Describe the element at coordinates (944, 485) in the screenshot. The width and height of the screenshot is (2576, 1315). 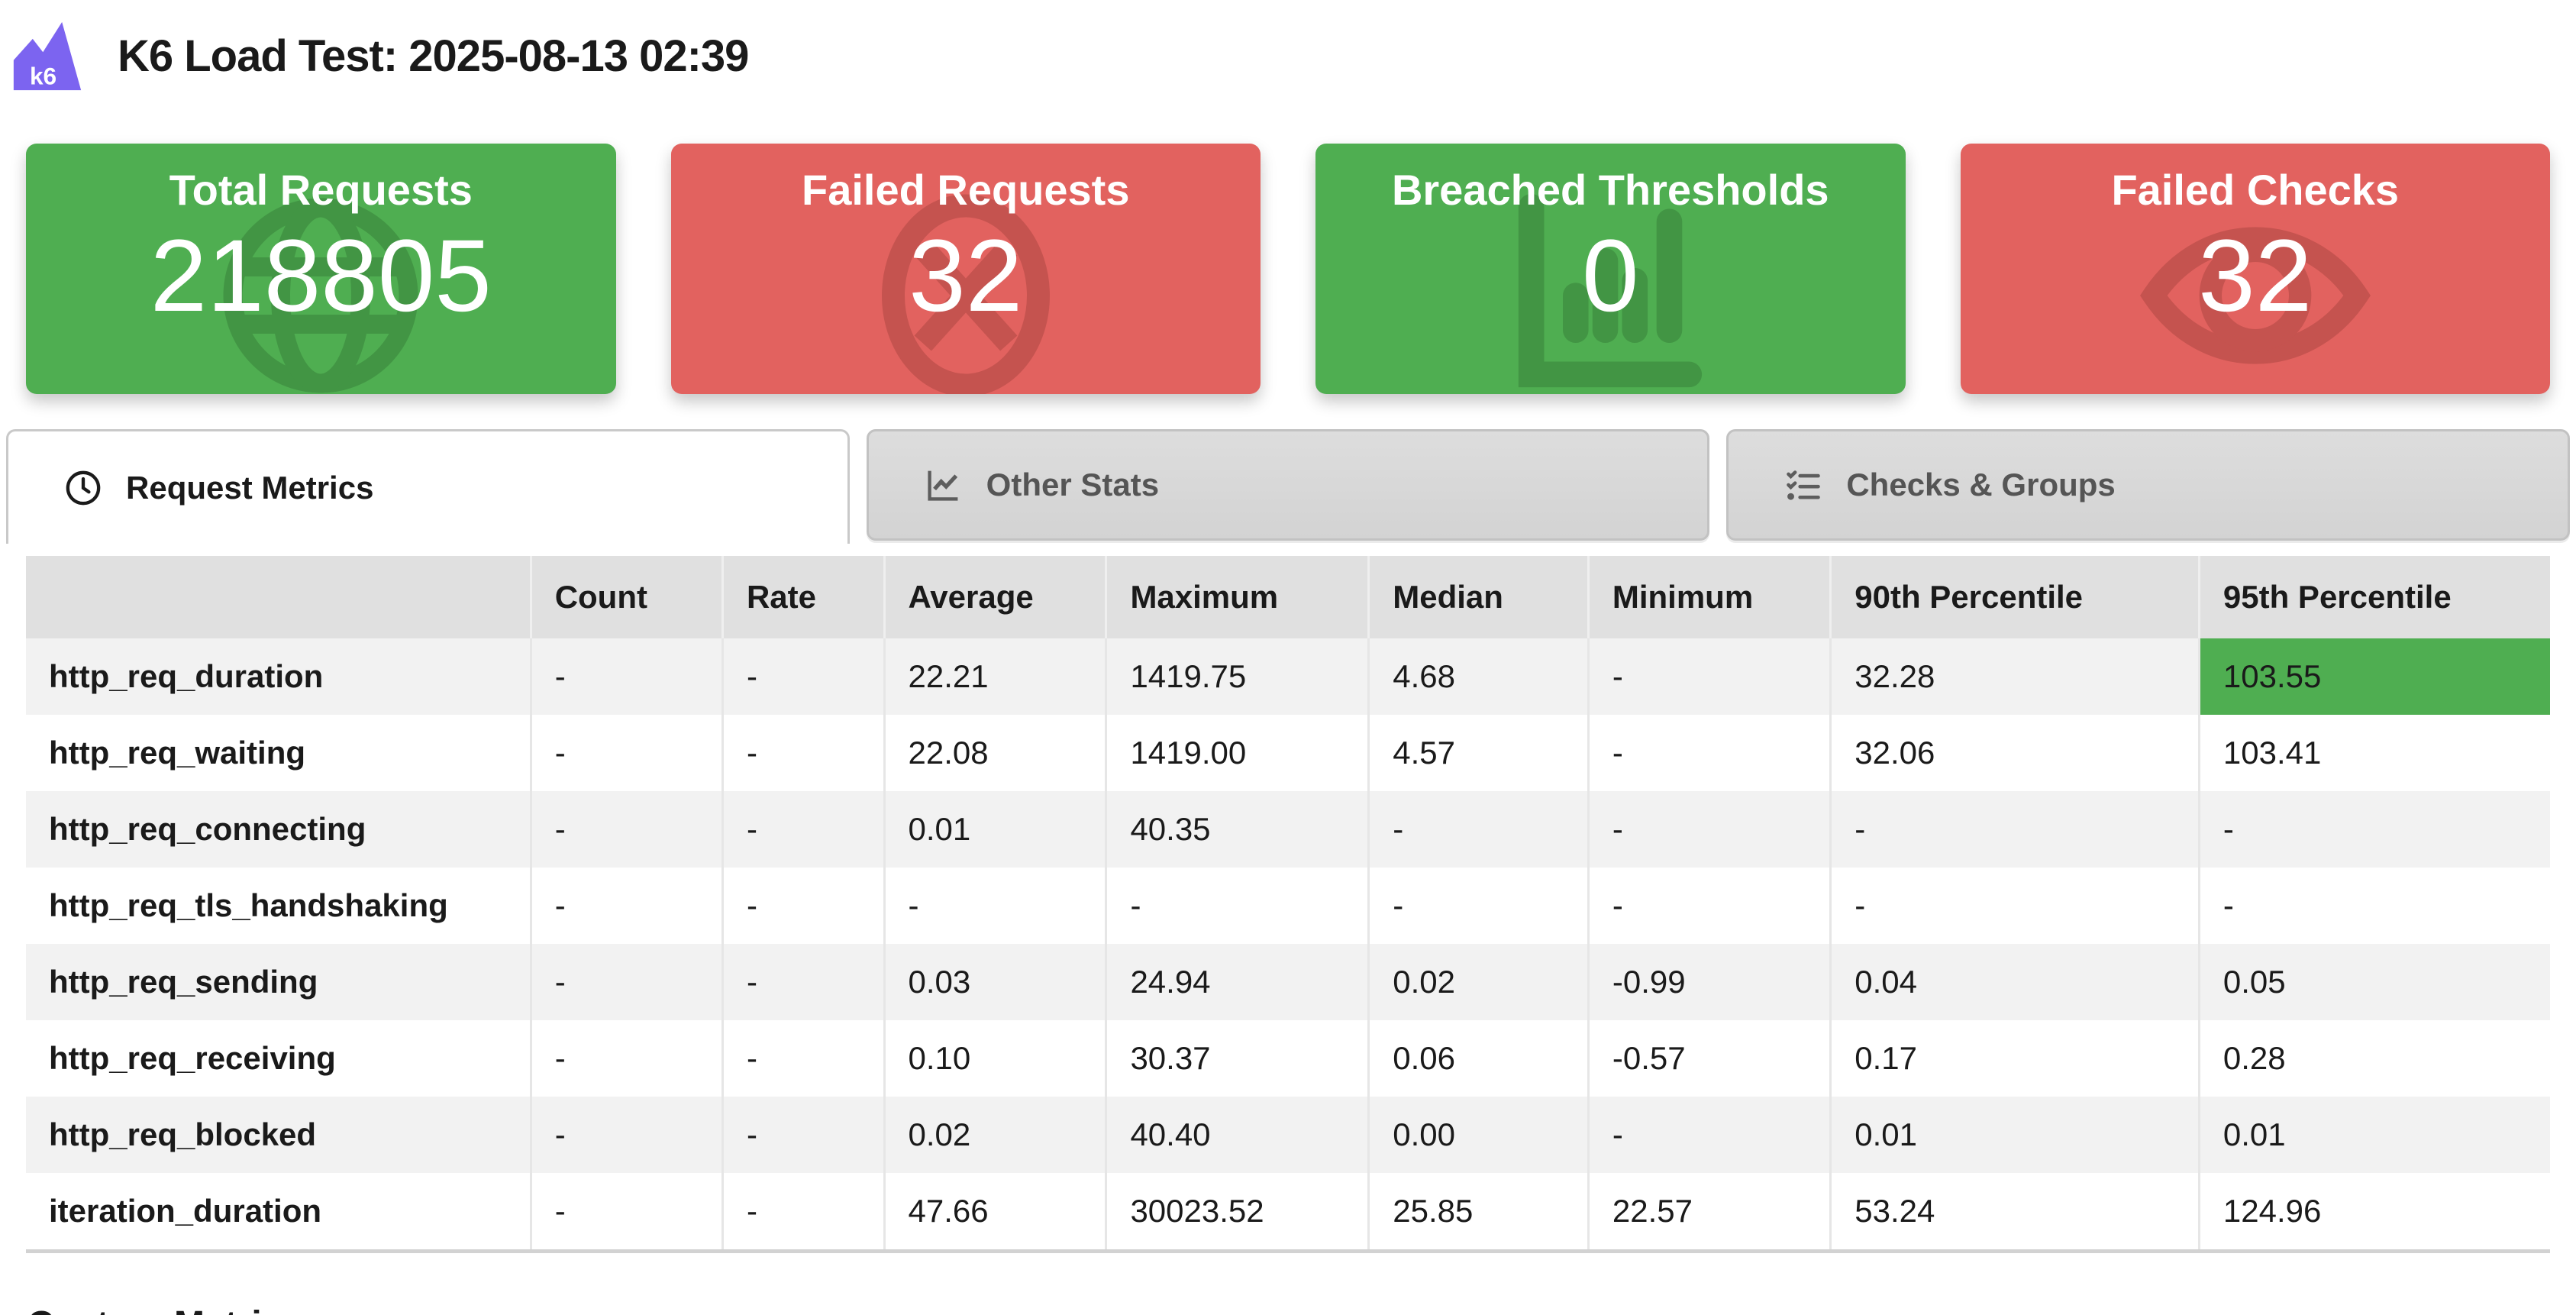
I see `chart-line-icon` at that location.